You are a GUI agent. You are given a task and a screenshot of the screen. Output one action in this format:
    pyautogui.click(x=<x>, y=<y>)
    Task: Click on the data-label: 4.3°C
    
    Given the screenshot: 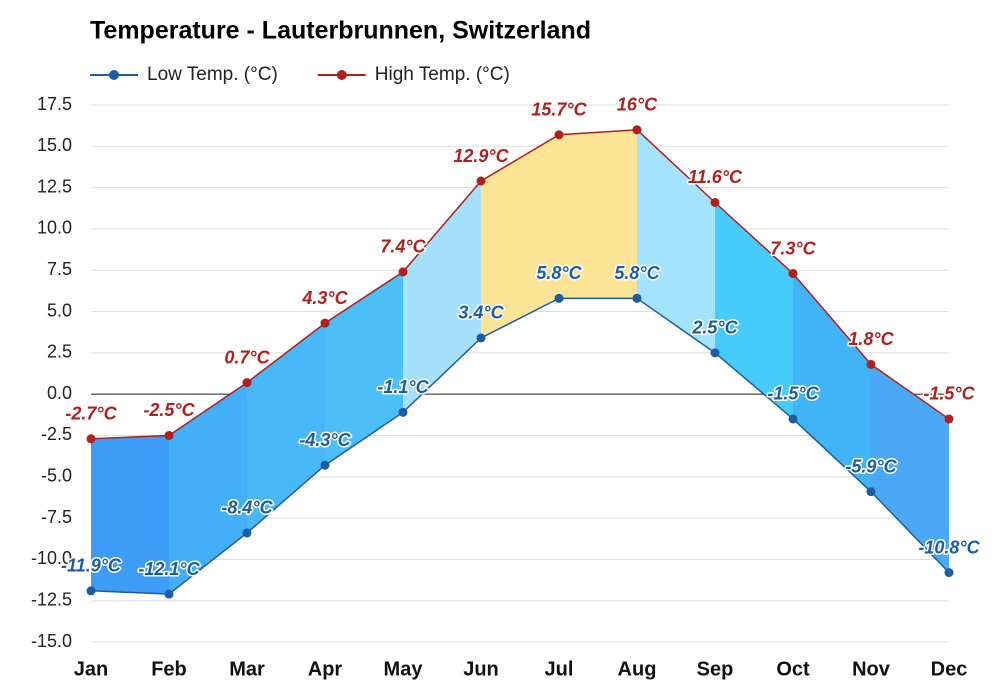 What is the action you would take?
    pyautogui.click(x=324, y=298)
    